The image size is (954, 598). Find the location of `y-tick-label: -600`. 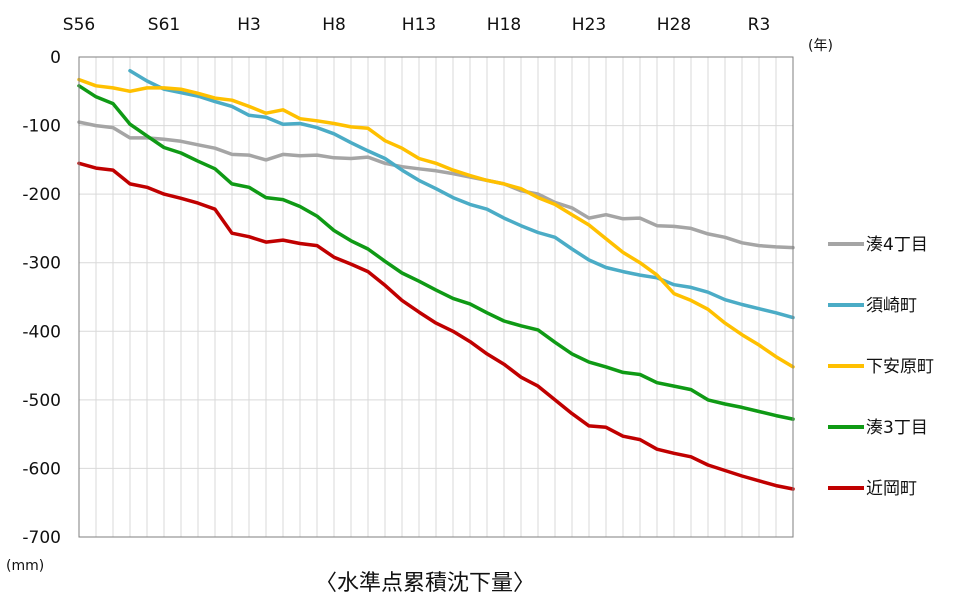

y-tick-label: -600 is located at coordinates (41, 469).